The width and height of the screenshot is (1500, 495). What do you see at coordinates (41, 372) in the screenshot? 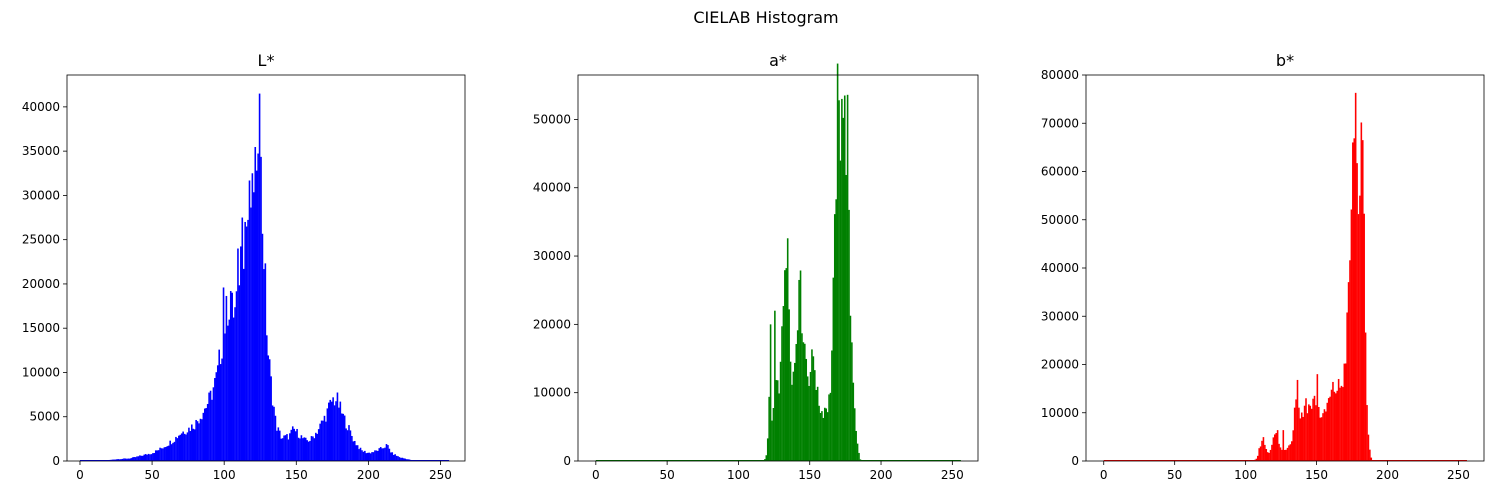
I see `lightness-ytick-label: 10000` at bounding box center [41, 372].